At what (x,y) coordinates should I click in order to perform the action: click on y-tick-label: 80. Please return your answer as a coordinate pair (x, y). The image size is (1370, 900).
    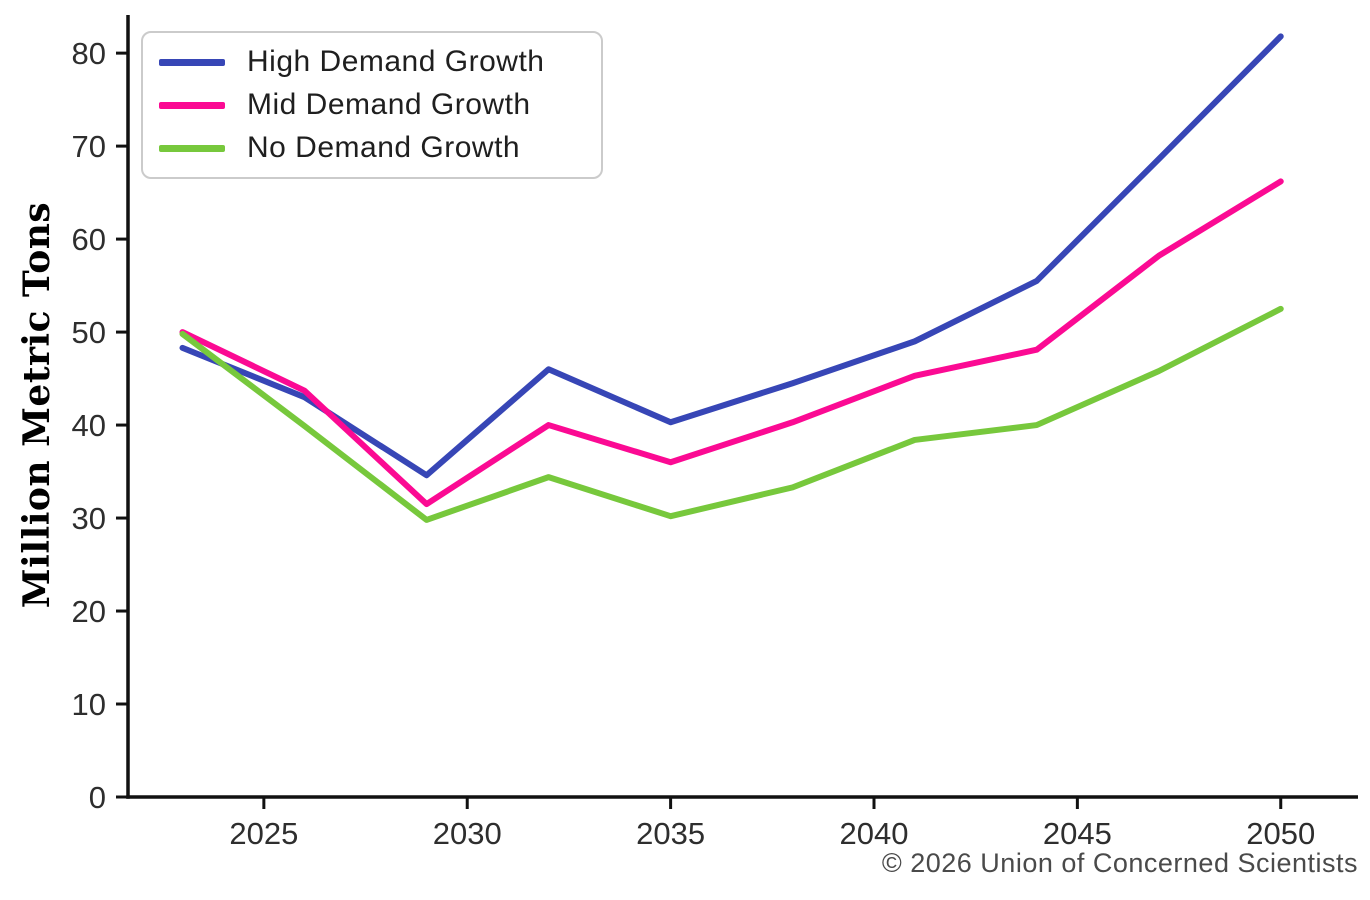
    Looking at the image, I should click on (89, 53).